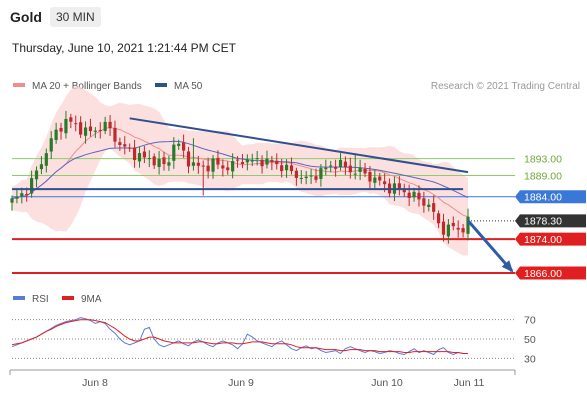 The height and width of the screenshot is (401, 587). I want to click on rsi-tick-label-2: 30, so click(530, 359).